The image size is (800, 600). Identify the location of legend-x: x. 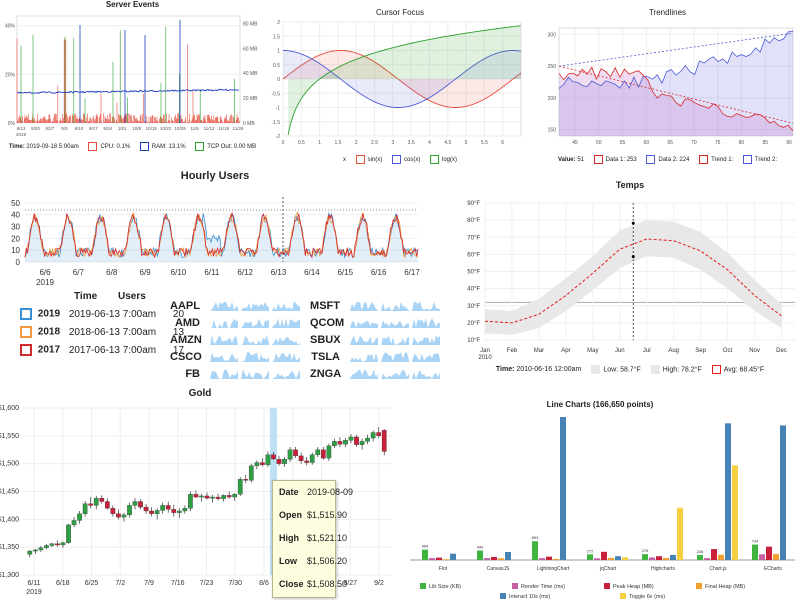
(344, 160).